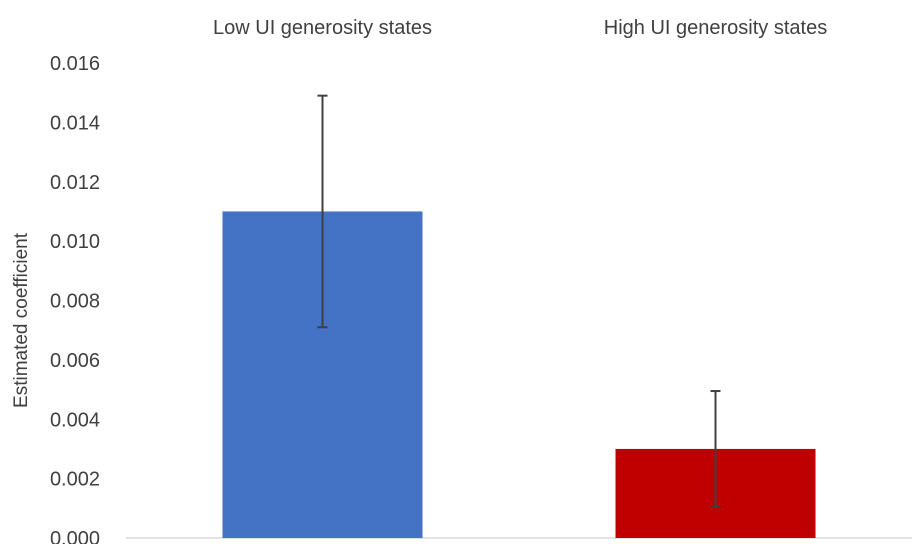 This screenshot has width=912, height=544. Describe the element at coordinates (75, 480) in the screenshot. I see `y-tick-label: 0.002` at that location.